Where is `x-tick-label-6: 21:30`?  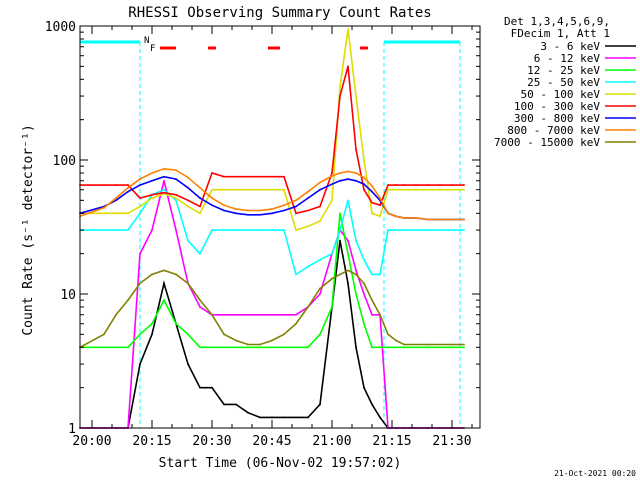
x-tick-label-6: 21:30 is located at coordinates (451, 441).